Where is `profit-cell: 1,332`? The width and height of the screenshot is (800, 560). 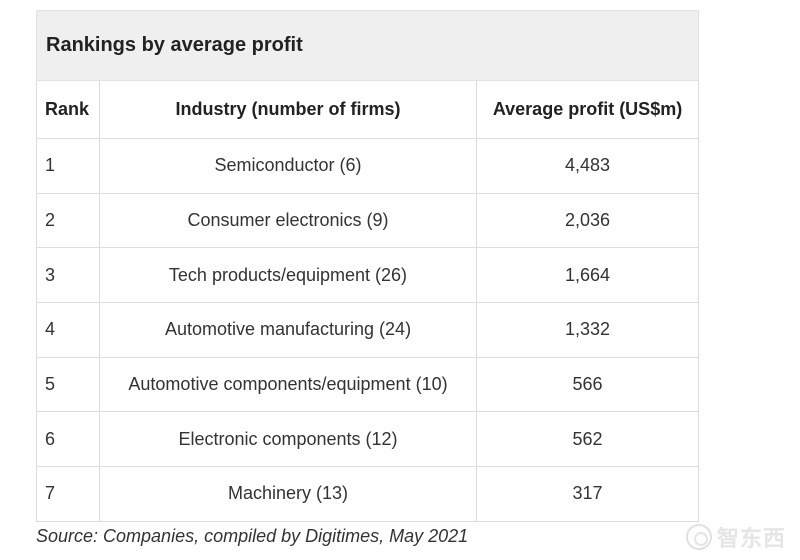 profit-cell: 1,332 is located at coordinates (587, 330).